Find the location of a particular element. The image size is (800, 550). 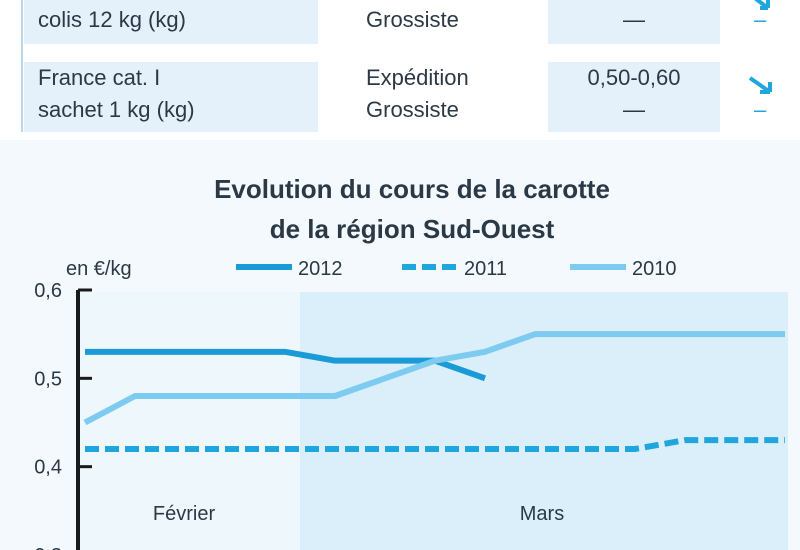

period-label: Février is located at coordinates (184, 514).